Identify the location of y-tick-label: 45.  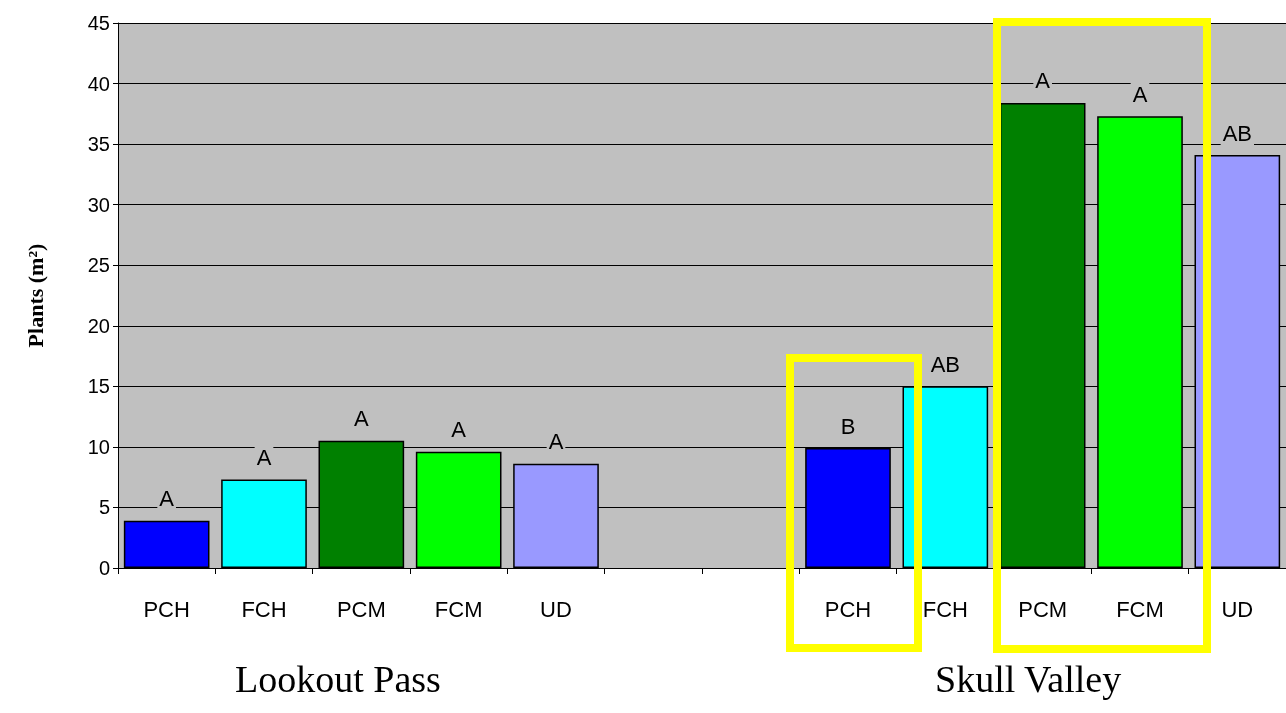
(98, 23).